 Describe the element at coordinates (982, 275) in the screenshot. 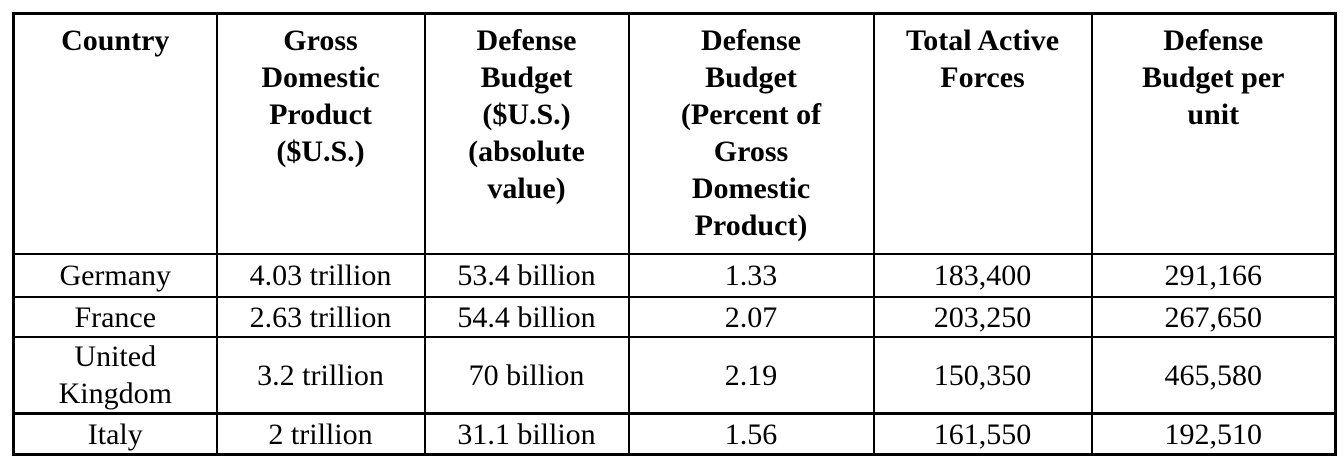

I see `cell-active-forces: 183,400` at that location.